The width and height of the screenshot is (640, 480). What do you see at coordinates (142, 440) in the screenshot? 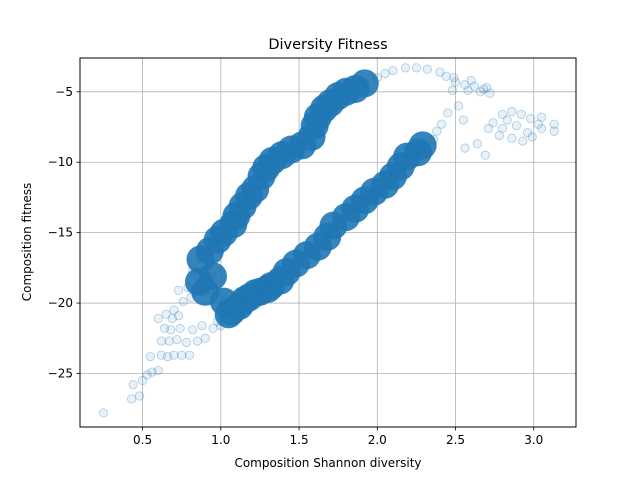
I see `x-tick-label: 0.5` at bounding box center [142, 440].